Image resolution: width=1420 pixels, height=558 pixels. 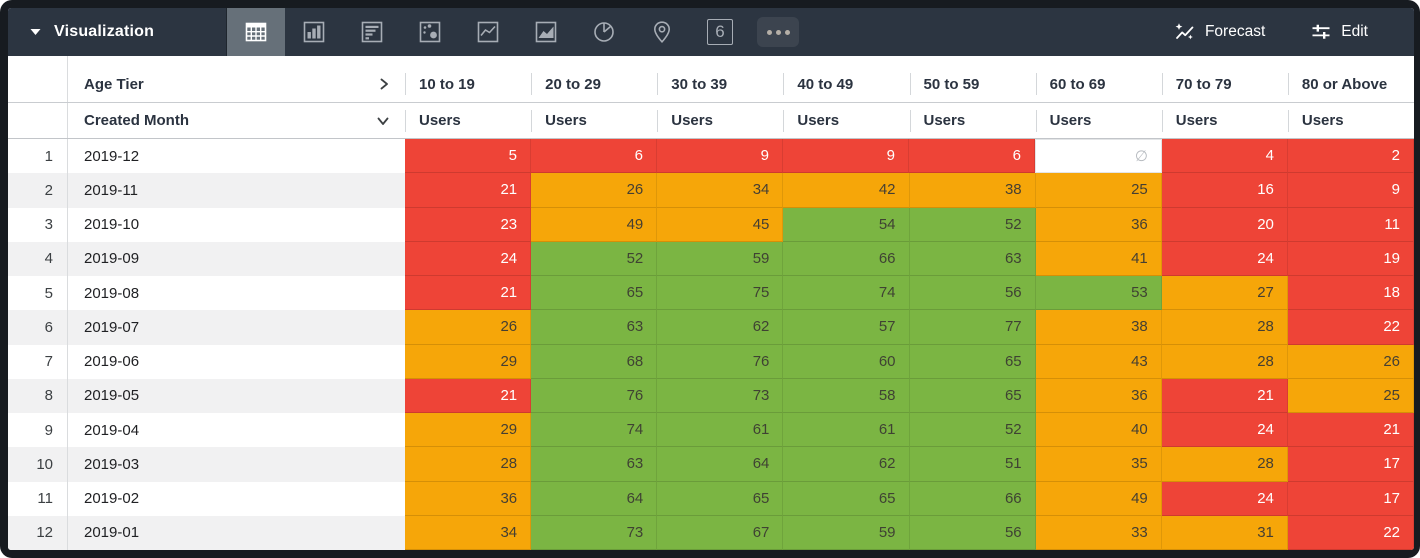 What do you see at coordinates (1224, 532) in the screenshot?
I see `data-cell: 31` at bounding box center [1224, 532].